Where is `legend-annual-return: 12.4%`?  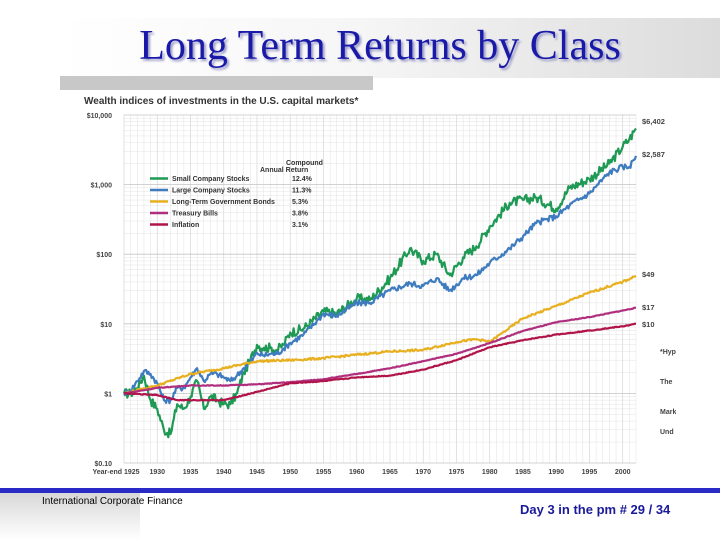 legend-annual-return: 12.4% is located at coordinates (302, 179).